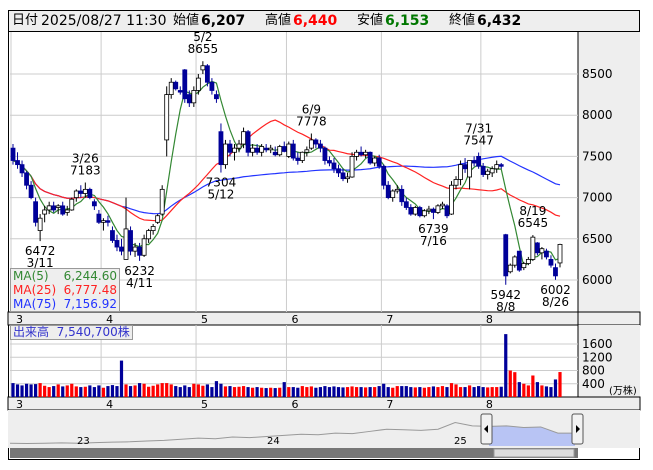 Image resolution: width=653 pixels, height=470 pixels. Describe the element at coordinates (220, 195) in the screenshot. I see `annotation-label: 5/12` at that location.